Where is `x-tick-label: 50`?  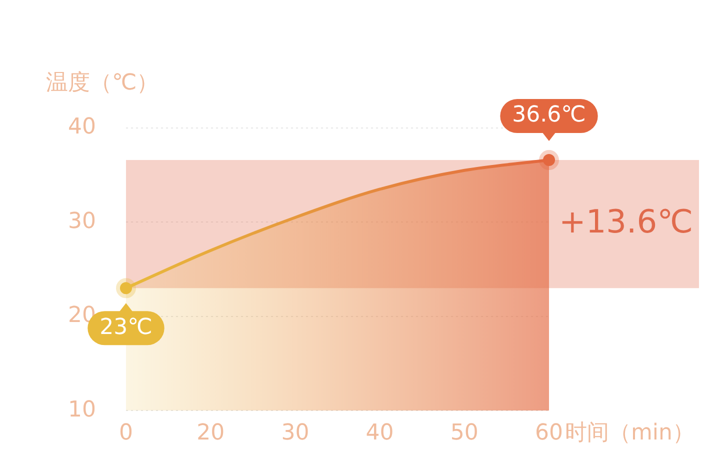 x-tick-label: 50 is located at coordinates (464, 433).